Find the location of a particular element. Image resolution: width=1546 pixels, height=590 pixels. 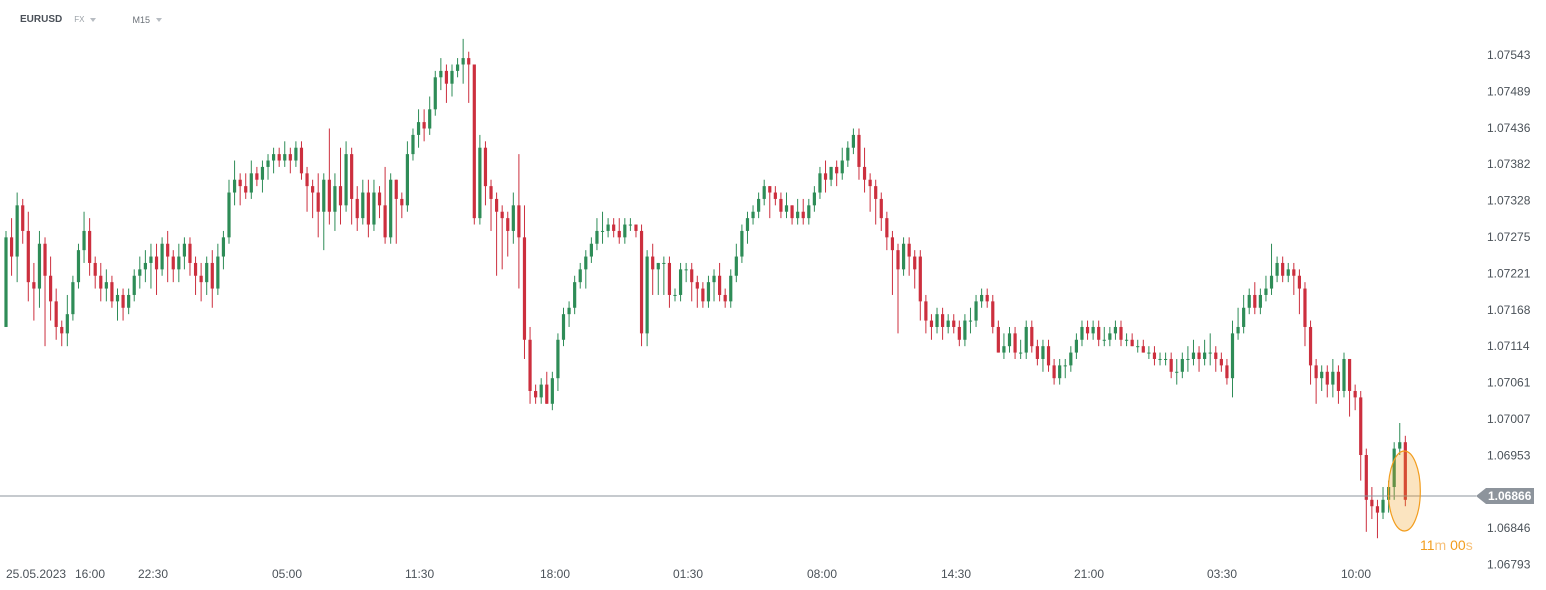

market-dropdown-icon is located at coordinates (93, 19).